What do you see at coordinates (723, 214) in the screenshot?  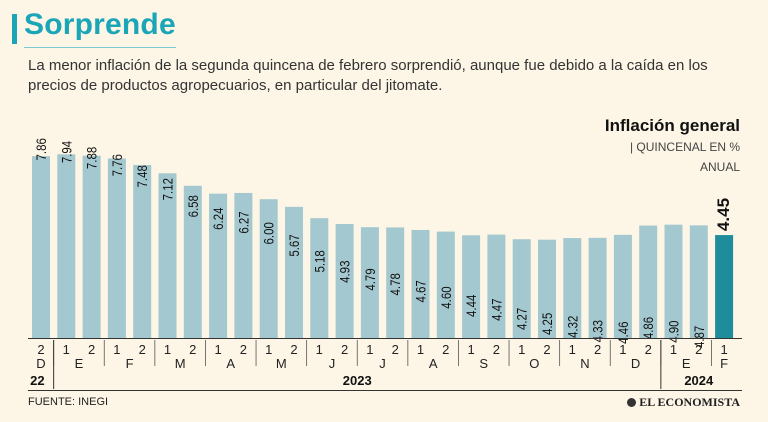 I see `bar-value-label: 4.45` at bounding box center [723, 214].